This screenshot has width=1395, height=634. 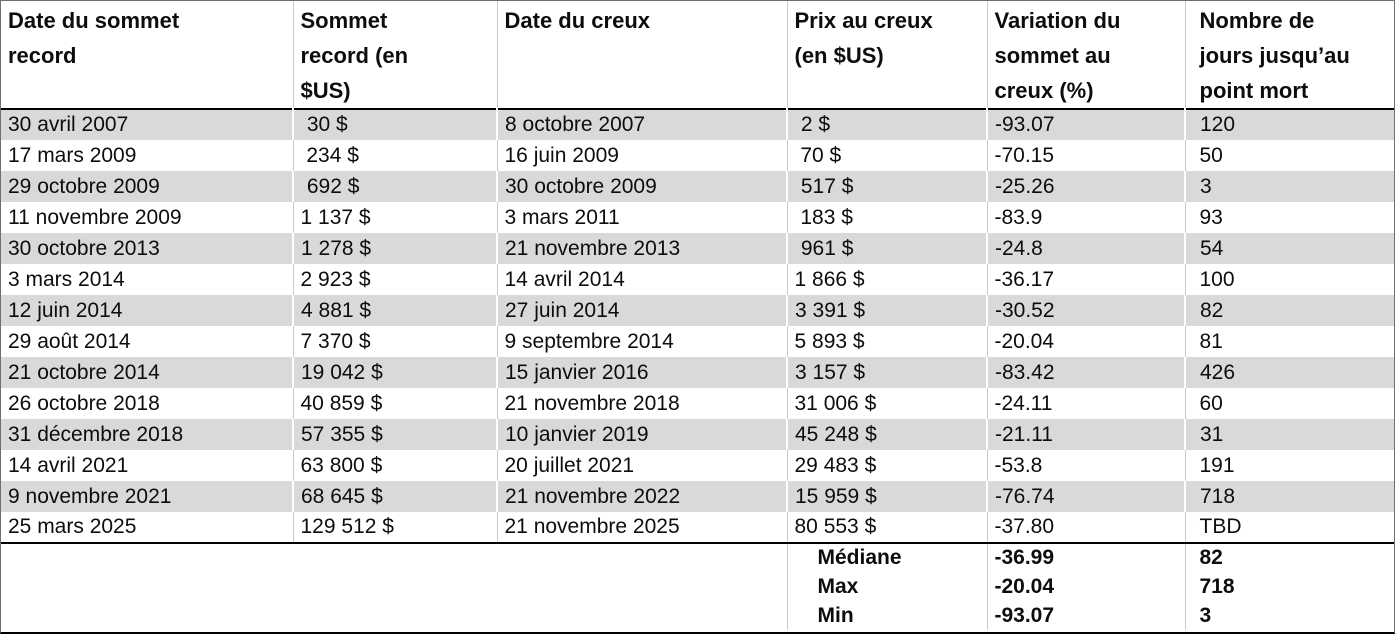 What do you see at coordinates (1289, 124) in the screenshot?
I see `table-cell: 120` at bounding box center [1289, 124].